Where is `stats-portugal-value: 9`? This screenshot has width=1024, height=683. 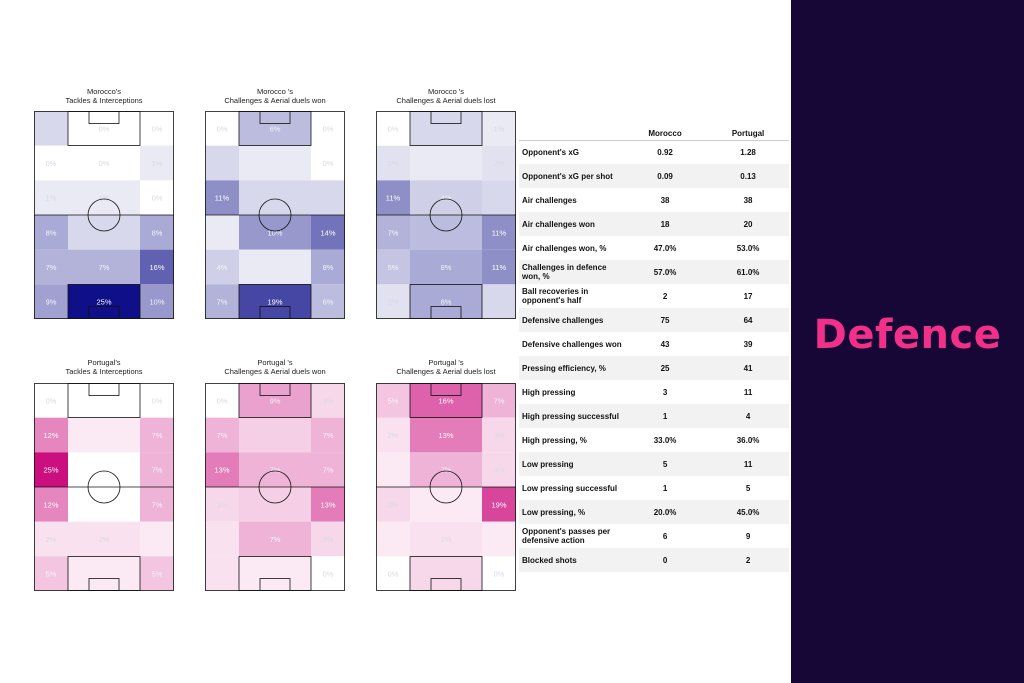
stats-portugal-value: 9 is located at coordinates (748, 536).